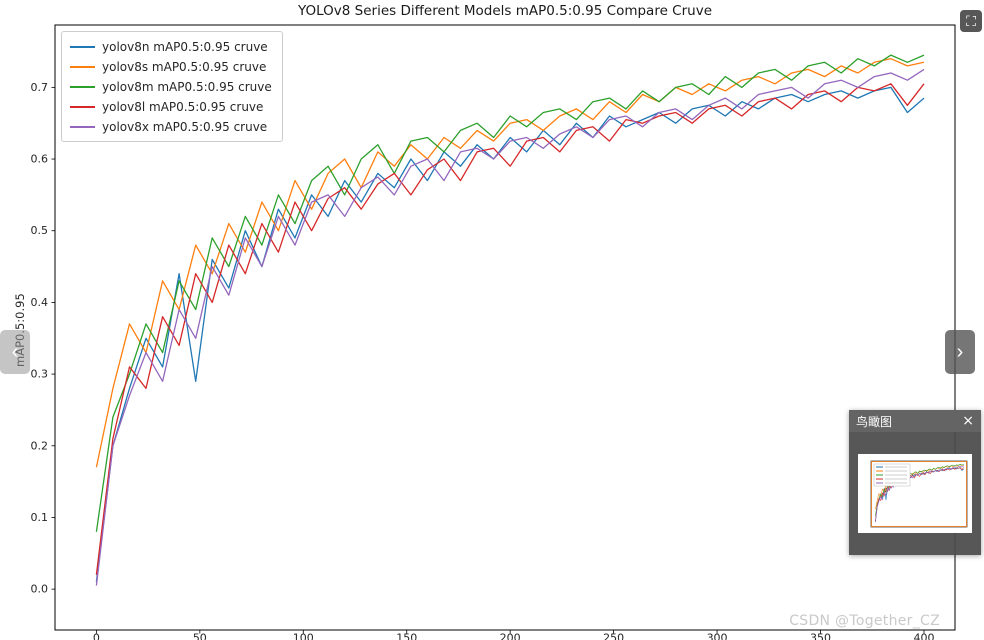 The height and width of the screenshot is (640, 984). I want to click on chevron-right-icon: ›, so click(960, 352).